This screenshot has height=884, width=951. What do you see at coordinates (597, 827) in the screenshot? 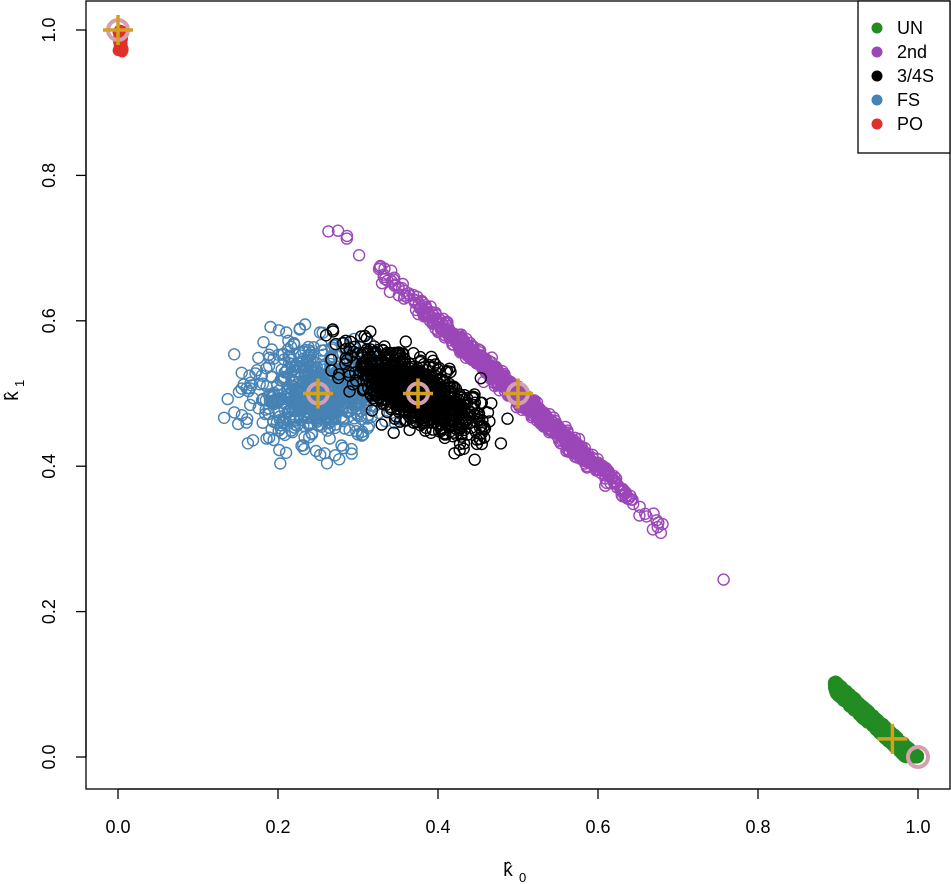
I see `x-tick-label: 0.6` at bounding box center [597, 827].